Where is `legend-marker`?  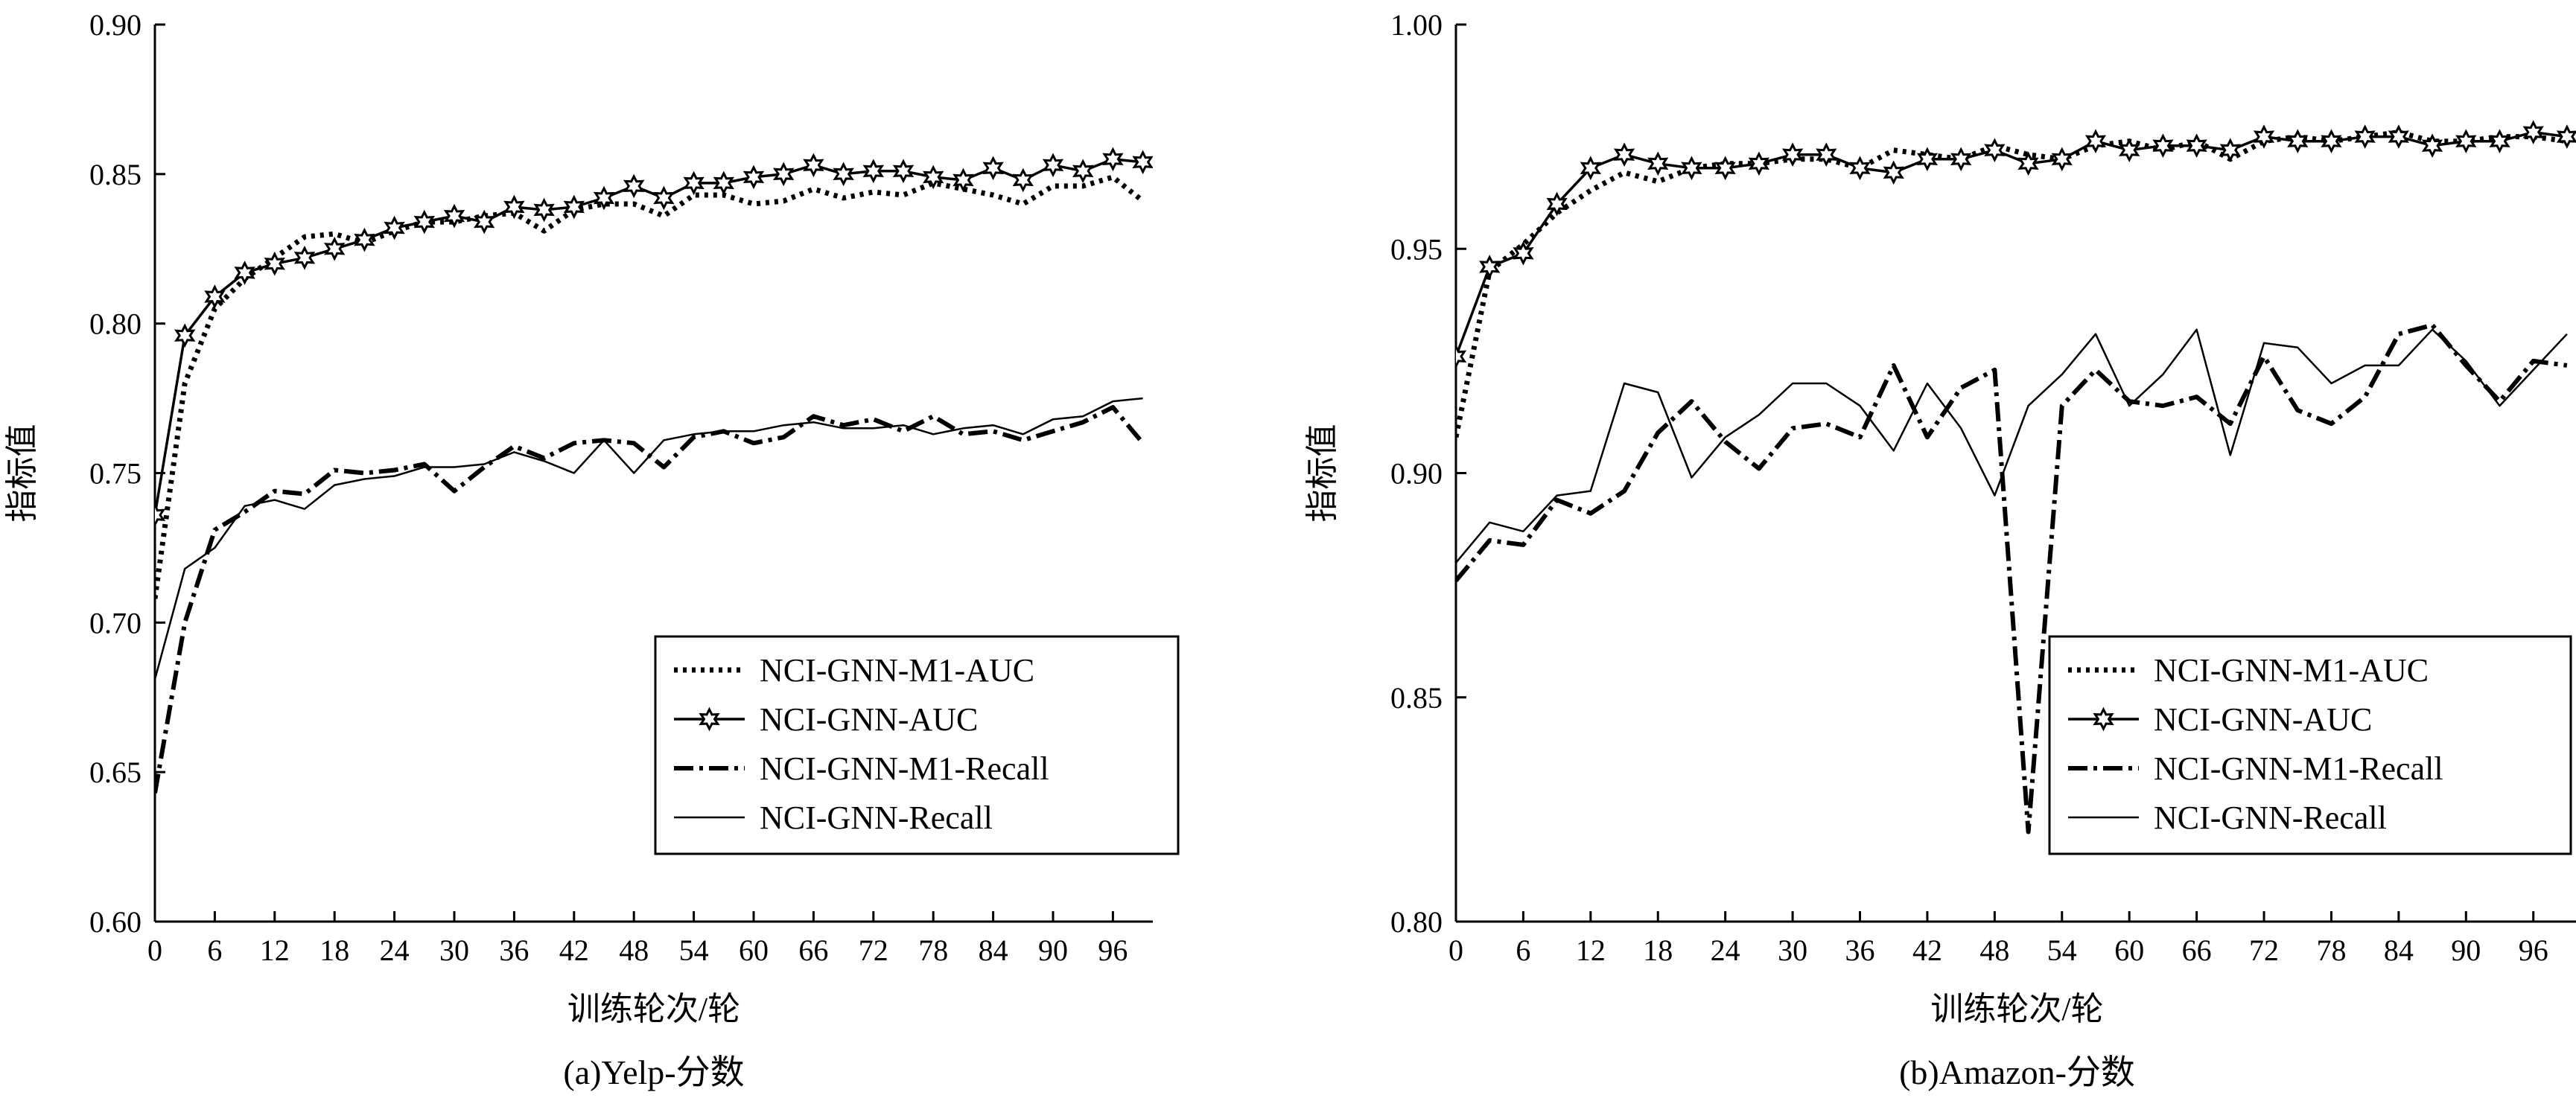
legend-marker is located at coordinates (2103, 719).